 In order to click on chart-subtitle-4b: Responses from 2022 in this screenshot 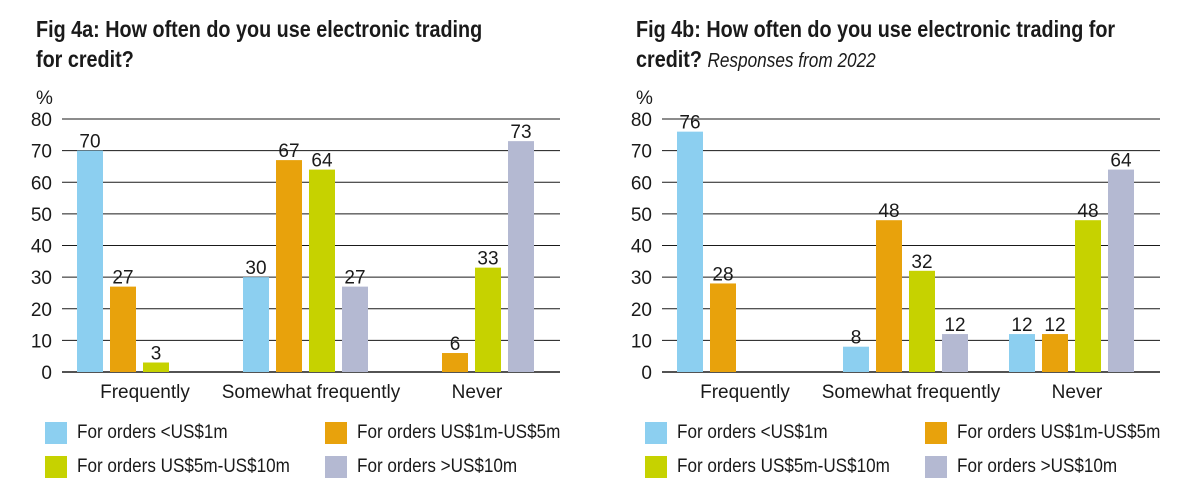, I will do `click(791, 61)`.